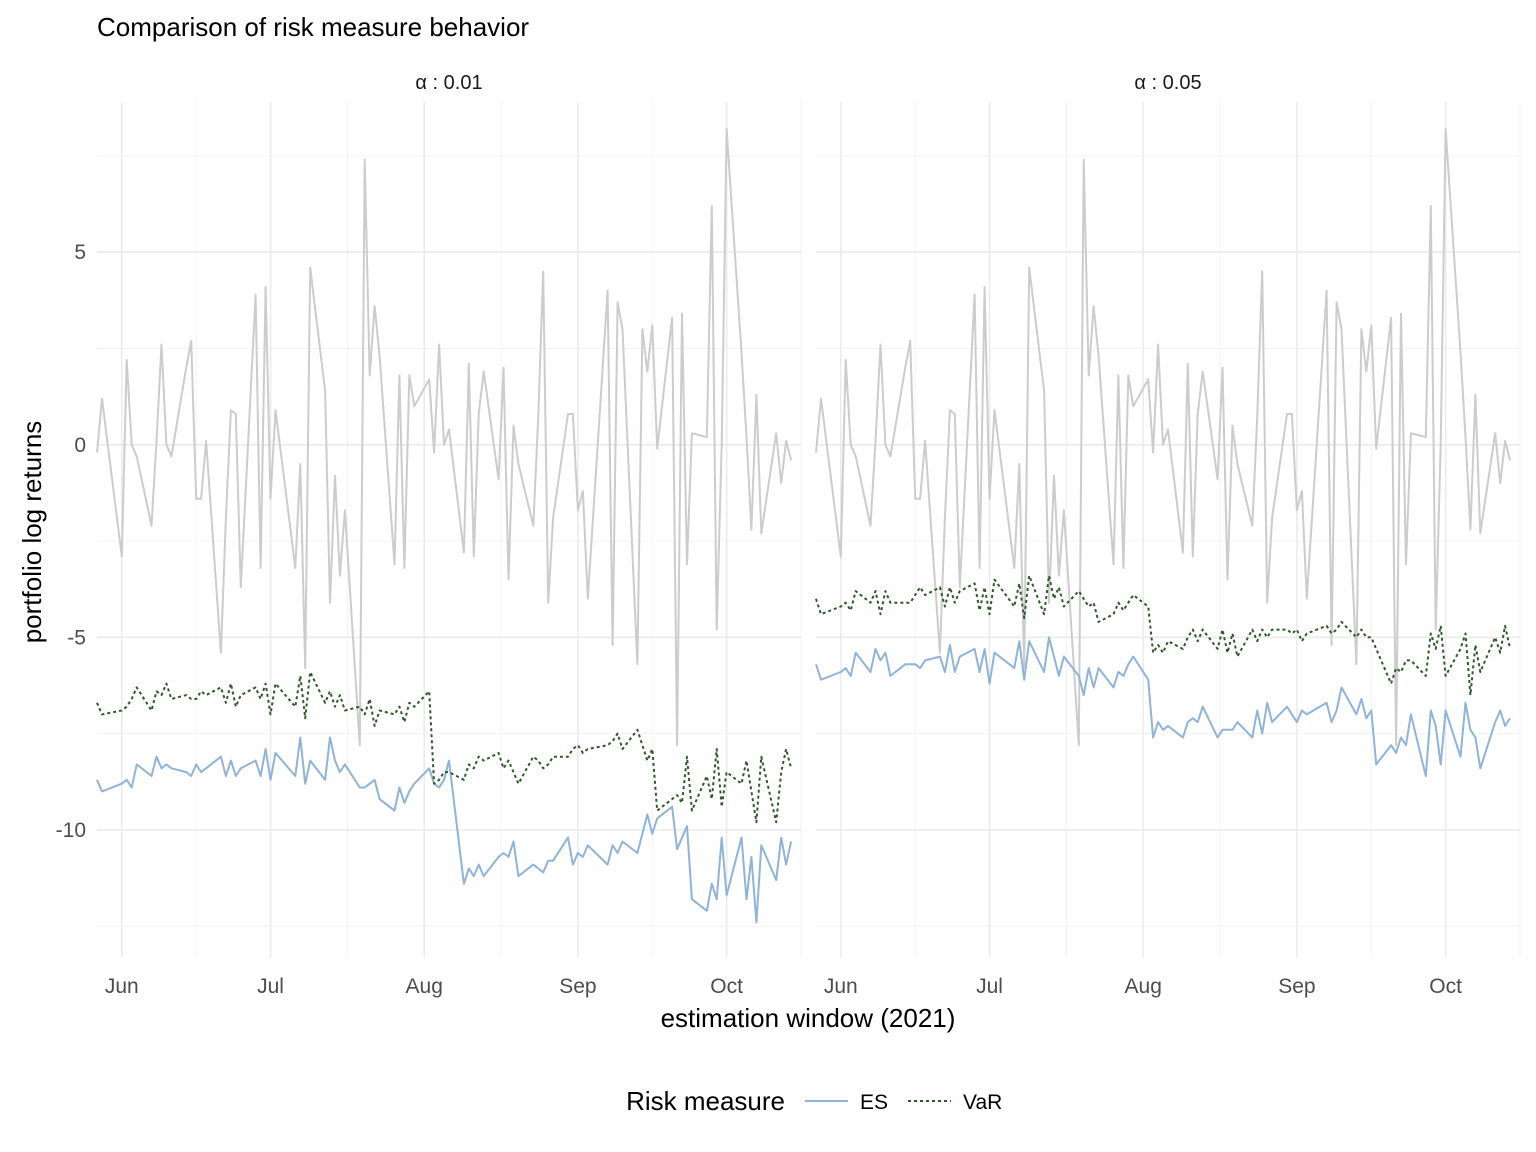  I want to click on legend-title: Risk measure, so click(705, 1101).